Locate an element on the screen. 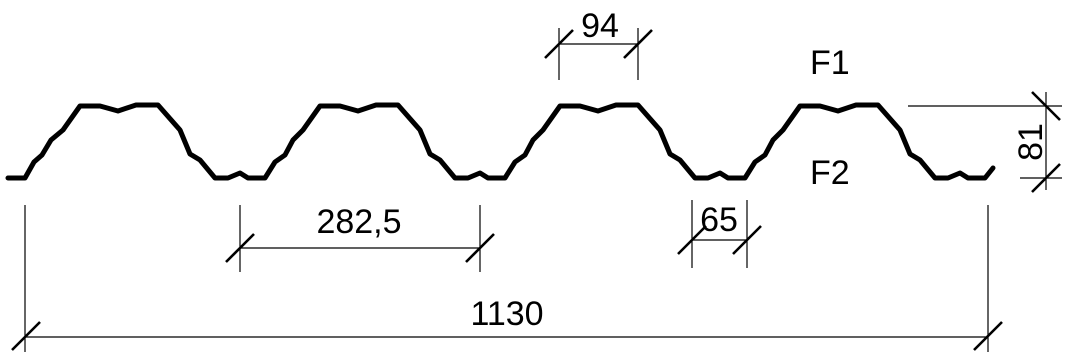 The height and width of the screenshot is (361, 1073). top-face-label: F1 is located at coordinates (830, 63).